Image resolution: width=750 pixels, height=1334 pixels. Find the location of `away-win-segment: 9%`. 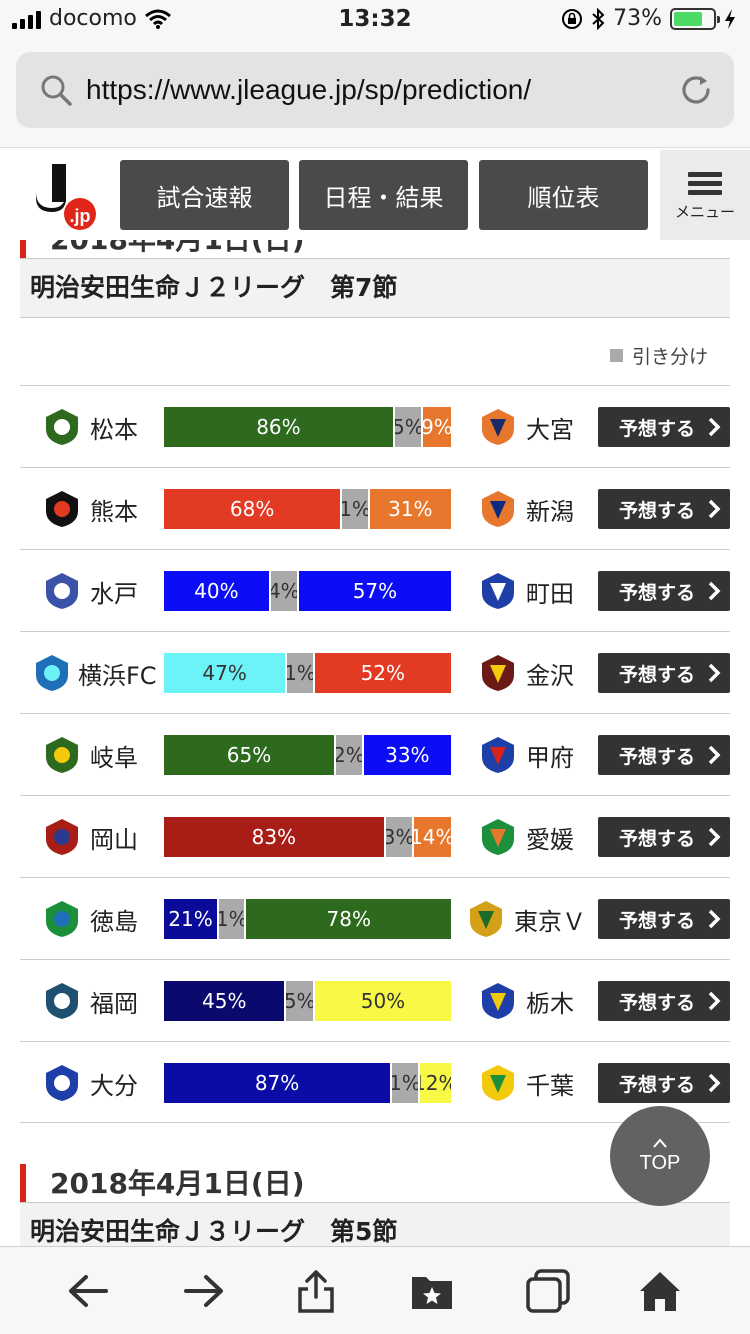

away-win-segment: 9% is located at coordinates (436, 427).